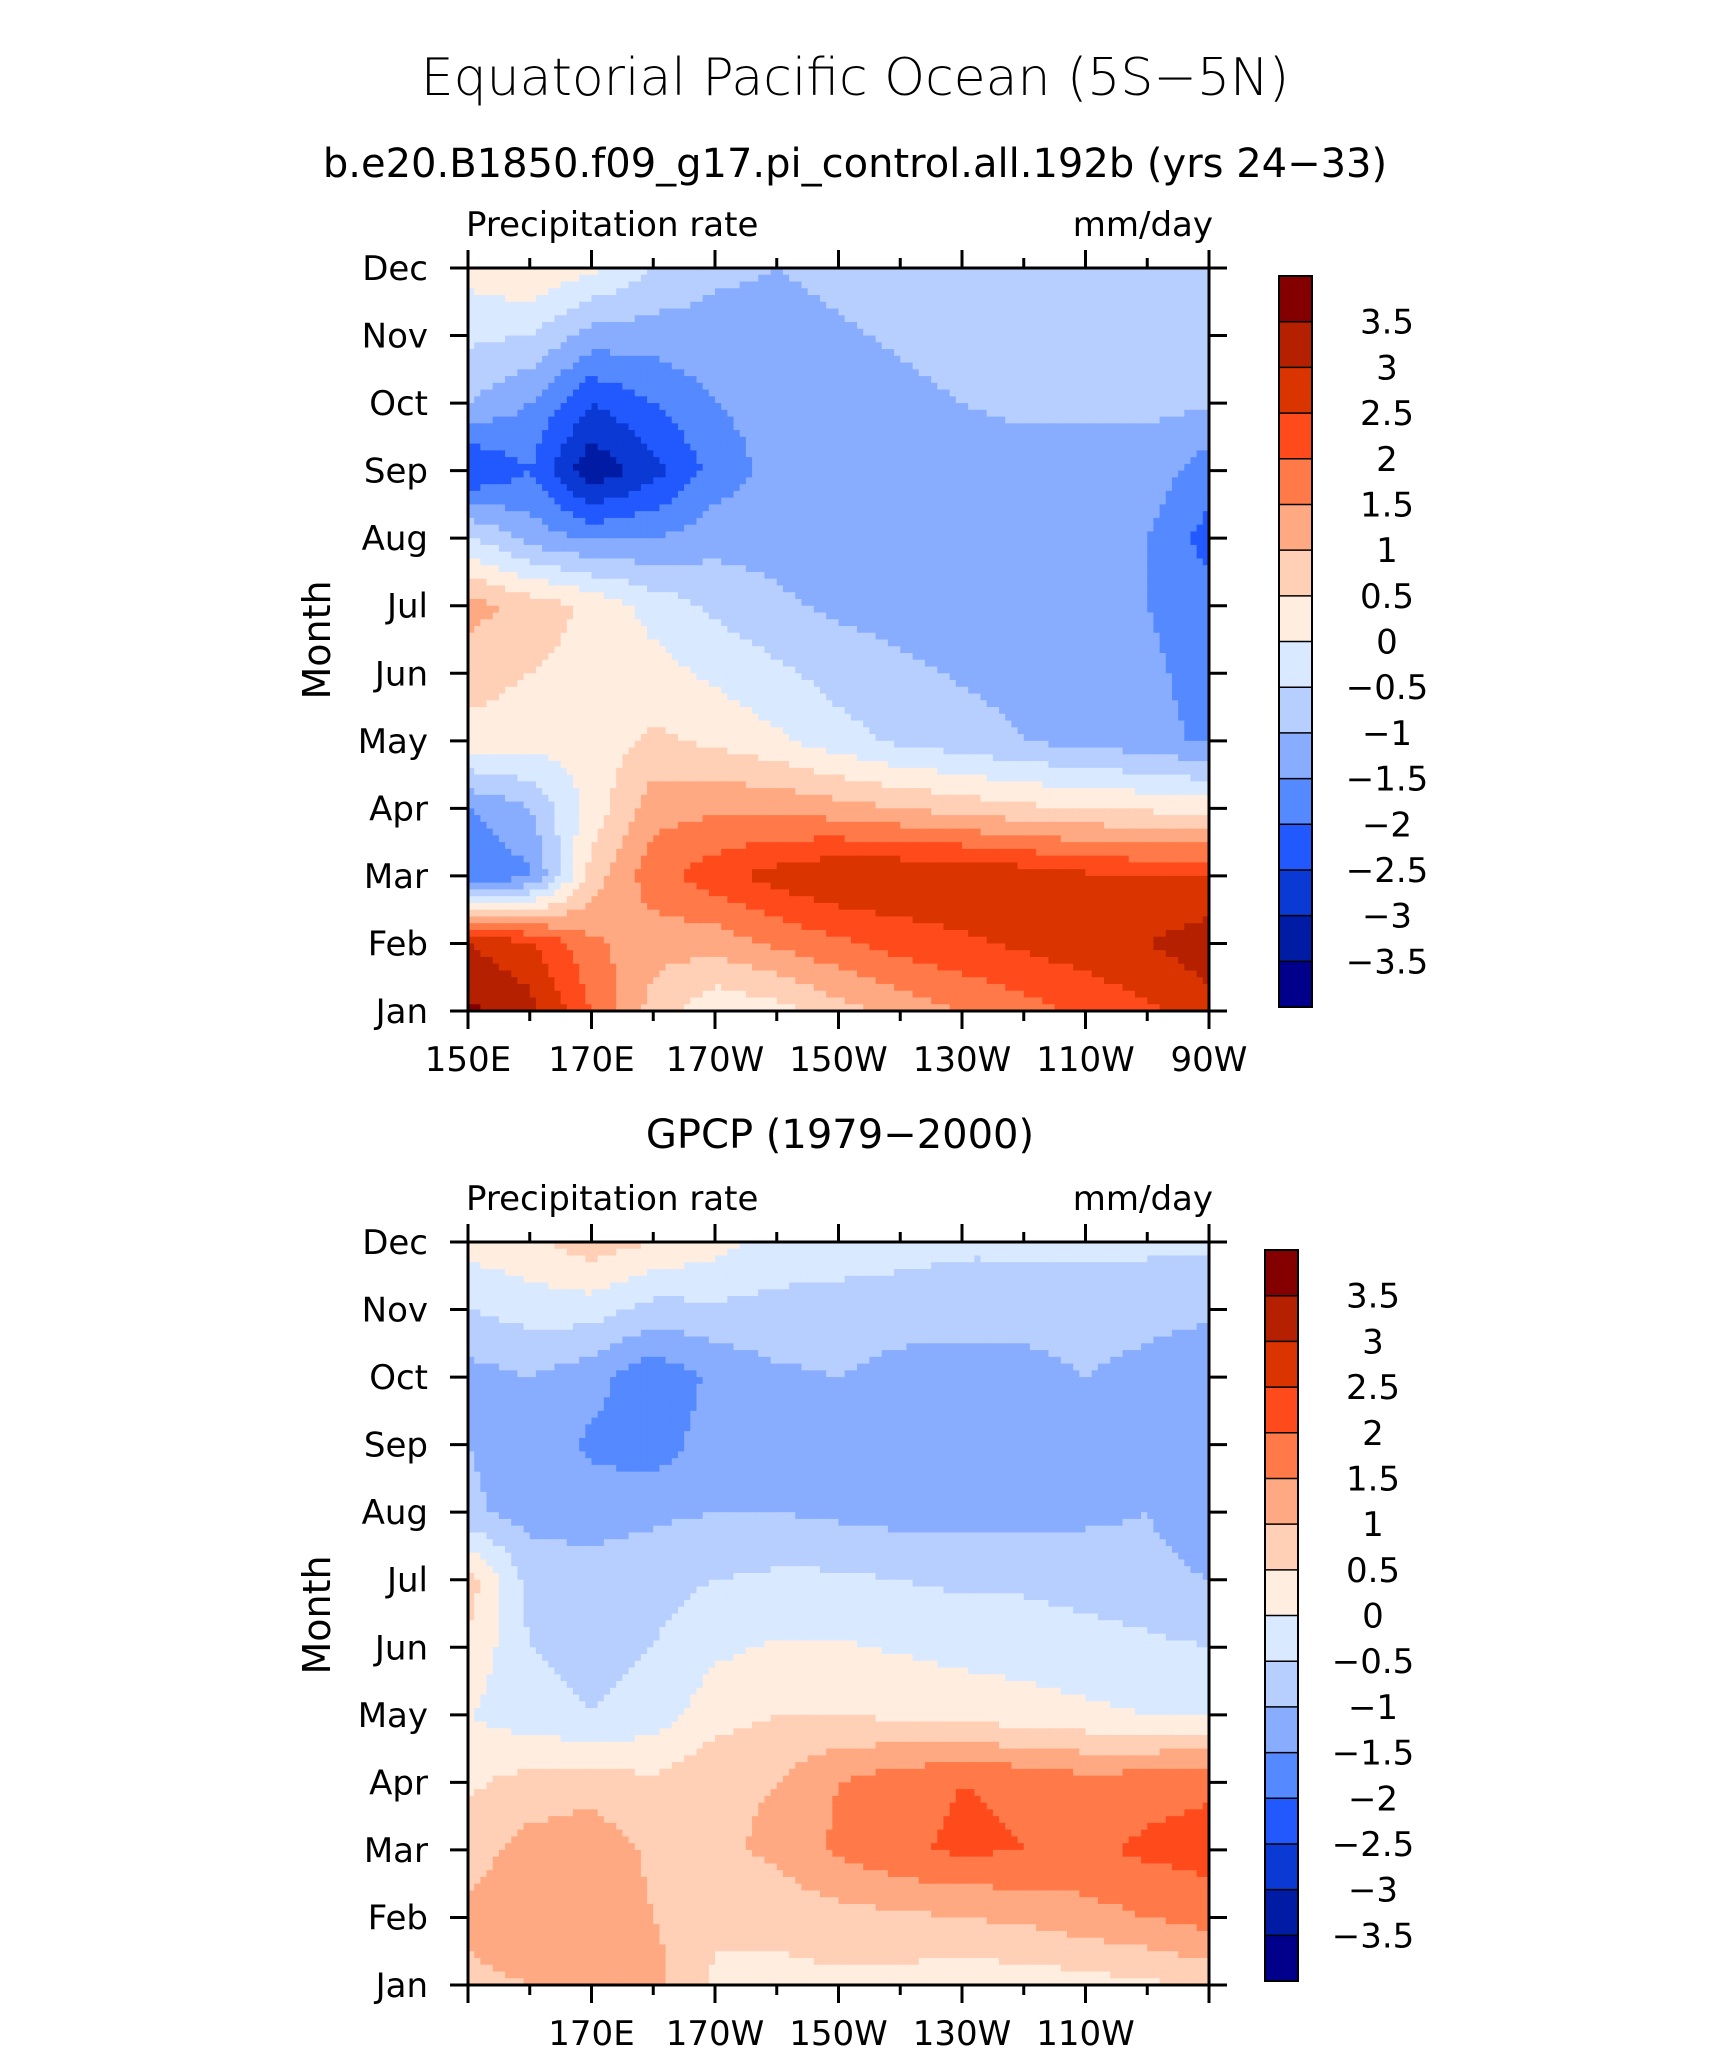 This screenshot has width=1710, height=2059. Describe the element at coordinates (317, 639) in the screenshot. I see `panel-model-ylabel: Month` at that location.